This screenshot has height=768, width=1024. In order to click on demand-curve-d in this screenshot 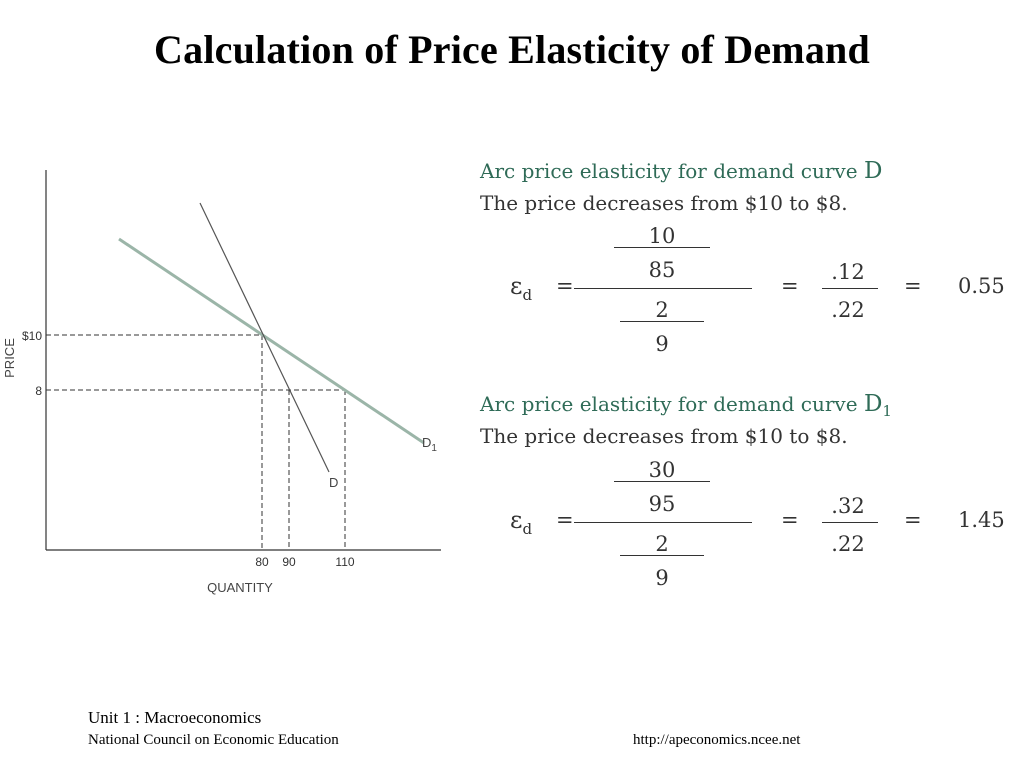, I will do `click(264, 337)`.